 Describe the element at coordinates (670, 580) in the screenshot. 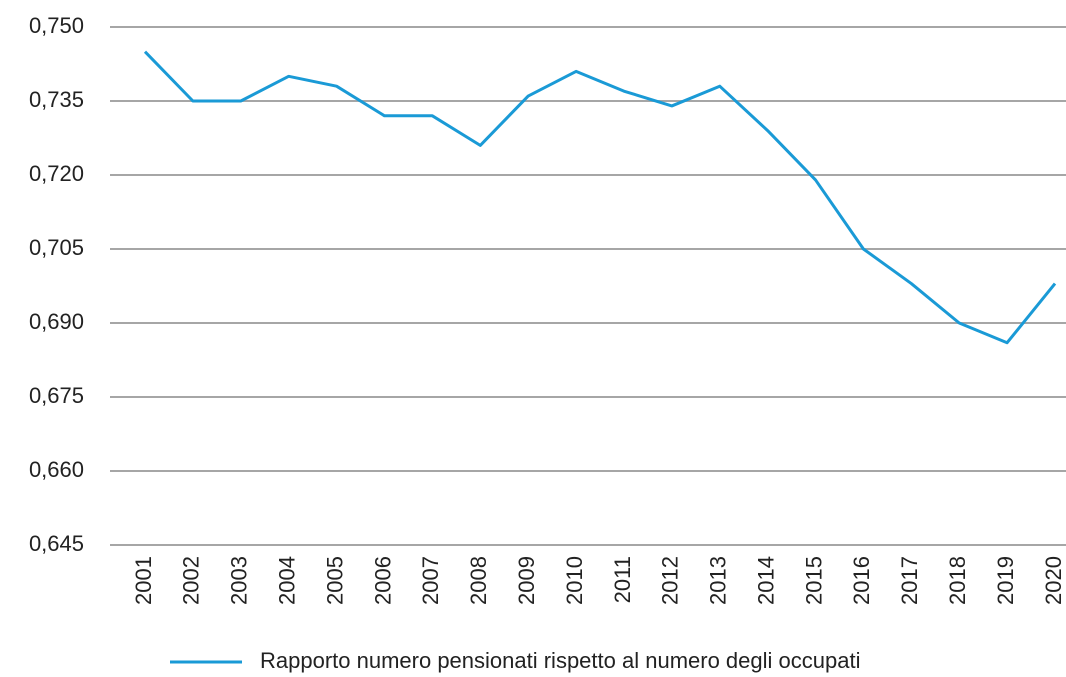

I see `x-tick-label: 2012` at that location.